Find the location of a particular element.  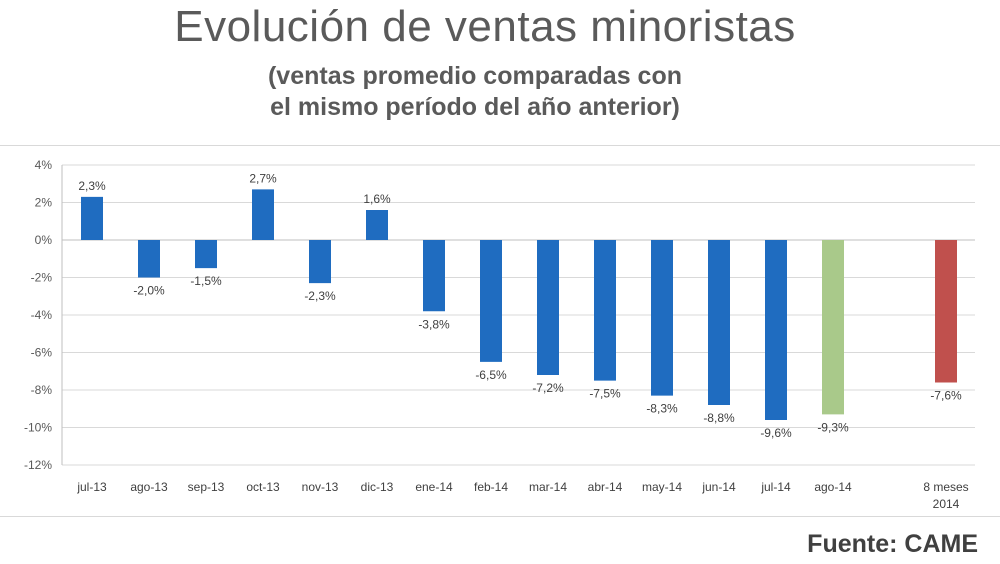

chart-subtitle-line-2: el mismo período del año anterior) is located at coordinates (475, 107).